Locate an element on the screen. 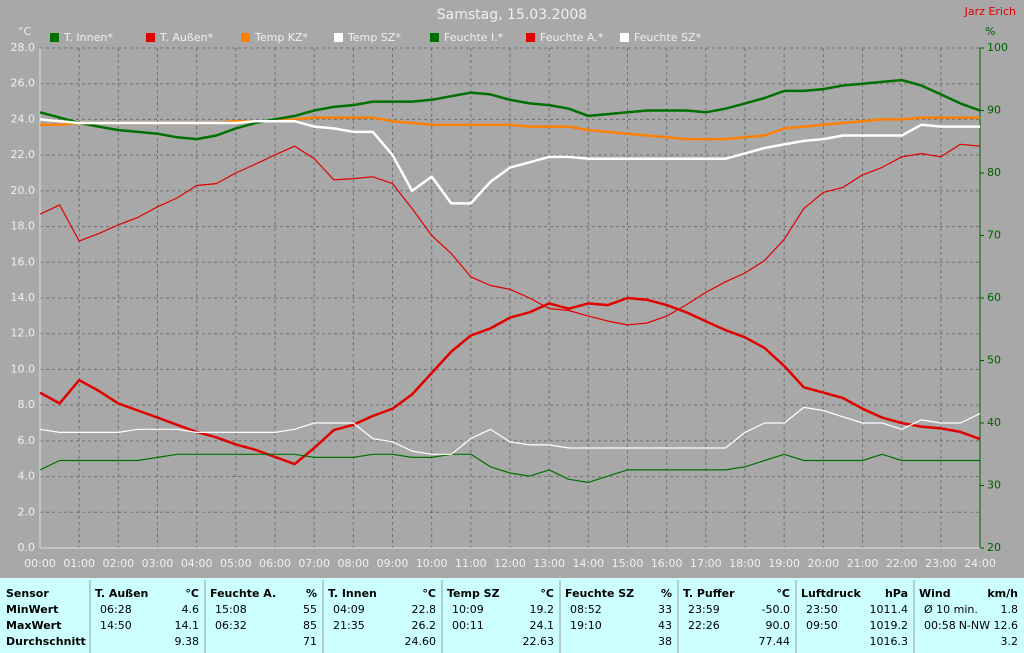  table-header: Temp SZ is located at coordinates (473, 593).